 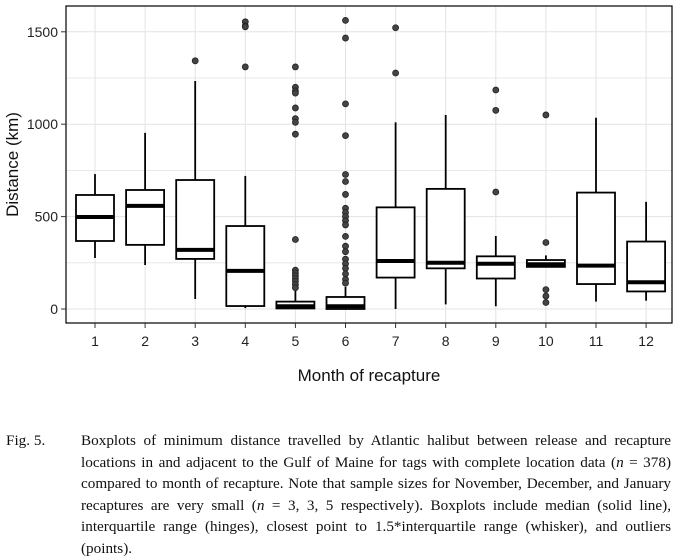 What do you see at coordinates (296, 341) in the screenshot?
I see `x-tick-label: 5` at bounding box center [296, 341].